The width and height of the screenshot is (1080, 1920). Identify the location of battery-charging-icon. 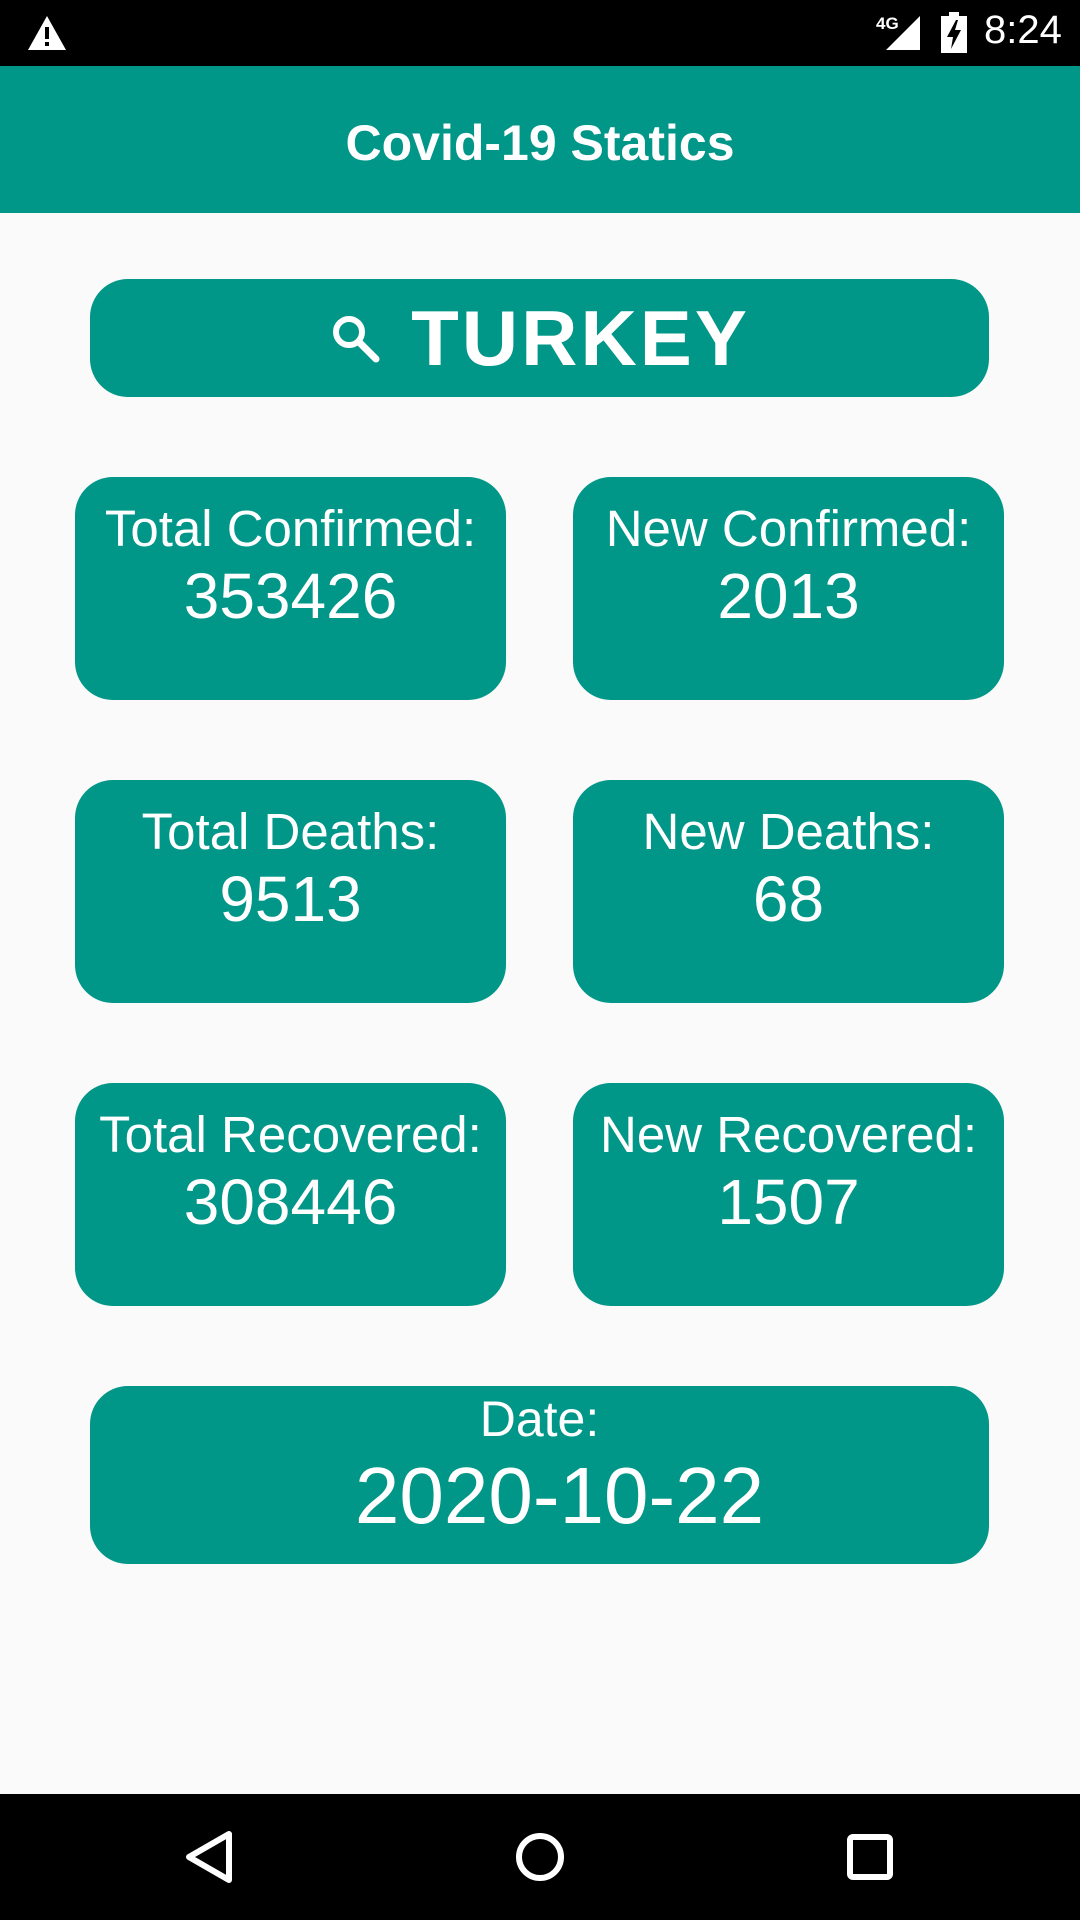
(954, 32).